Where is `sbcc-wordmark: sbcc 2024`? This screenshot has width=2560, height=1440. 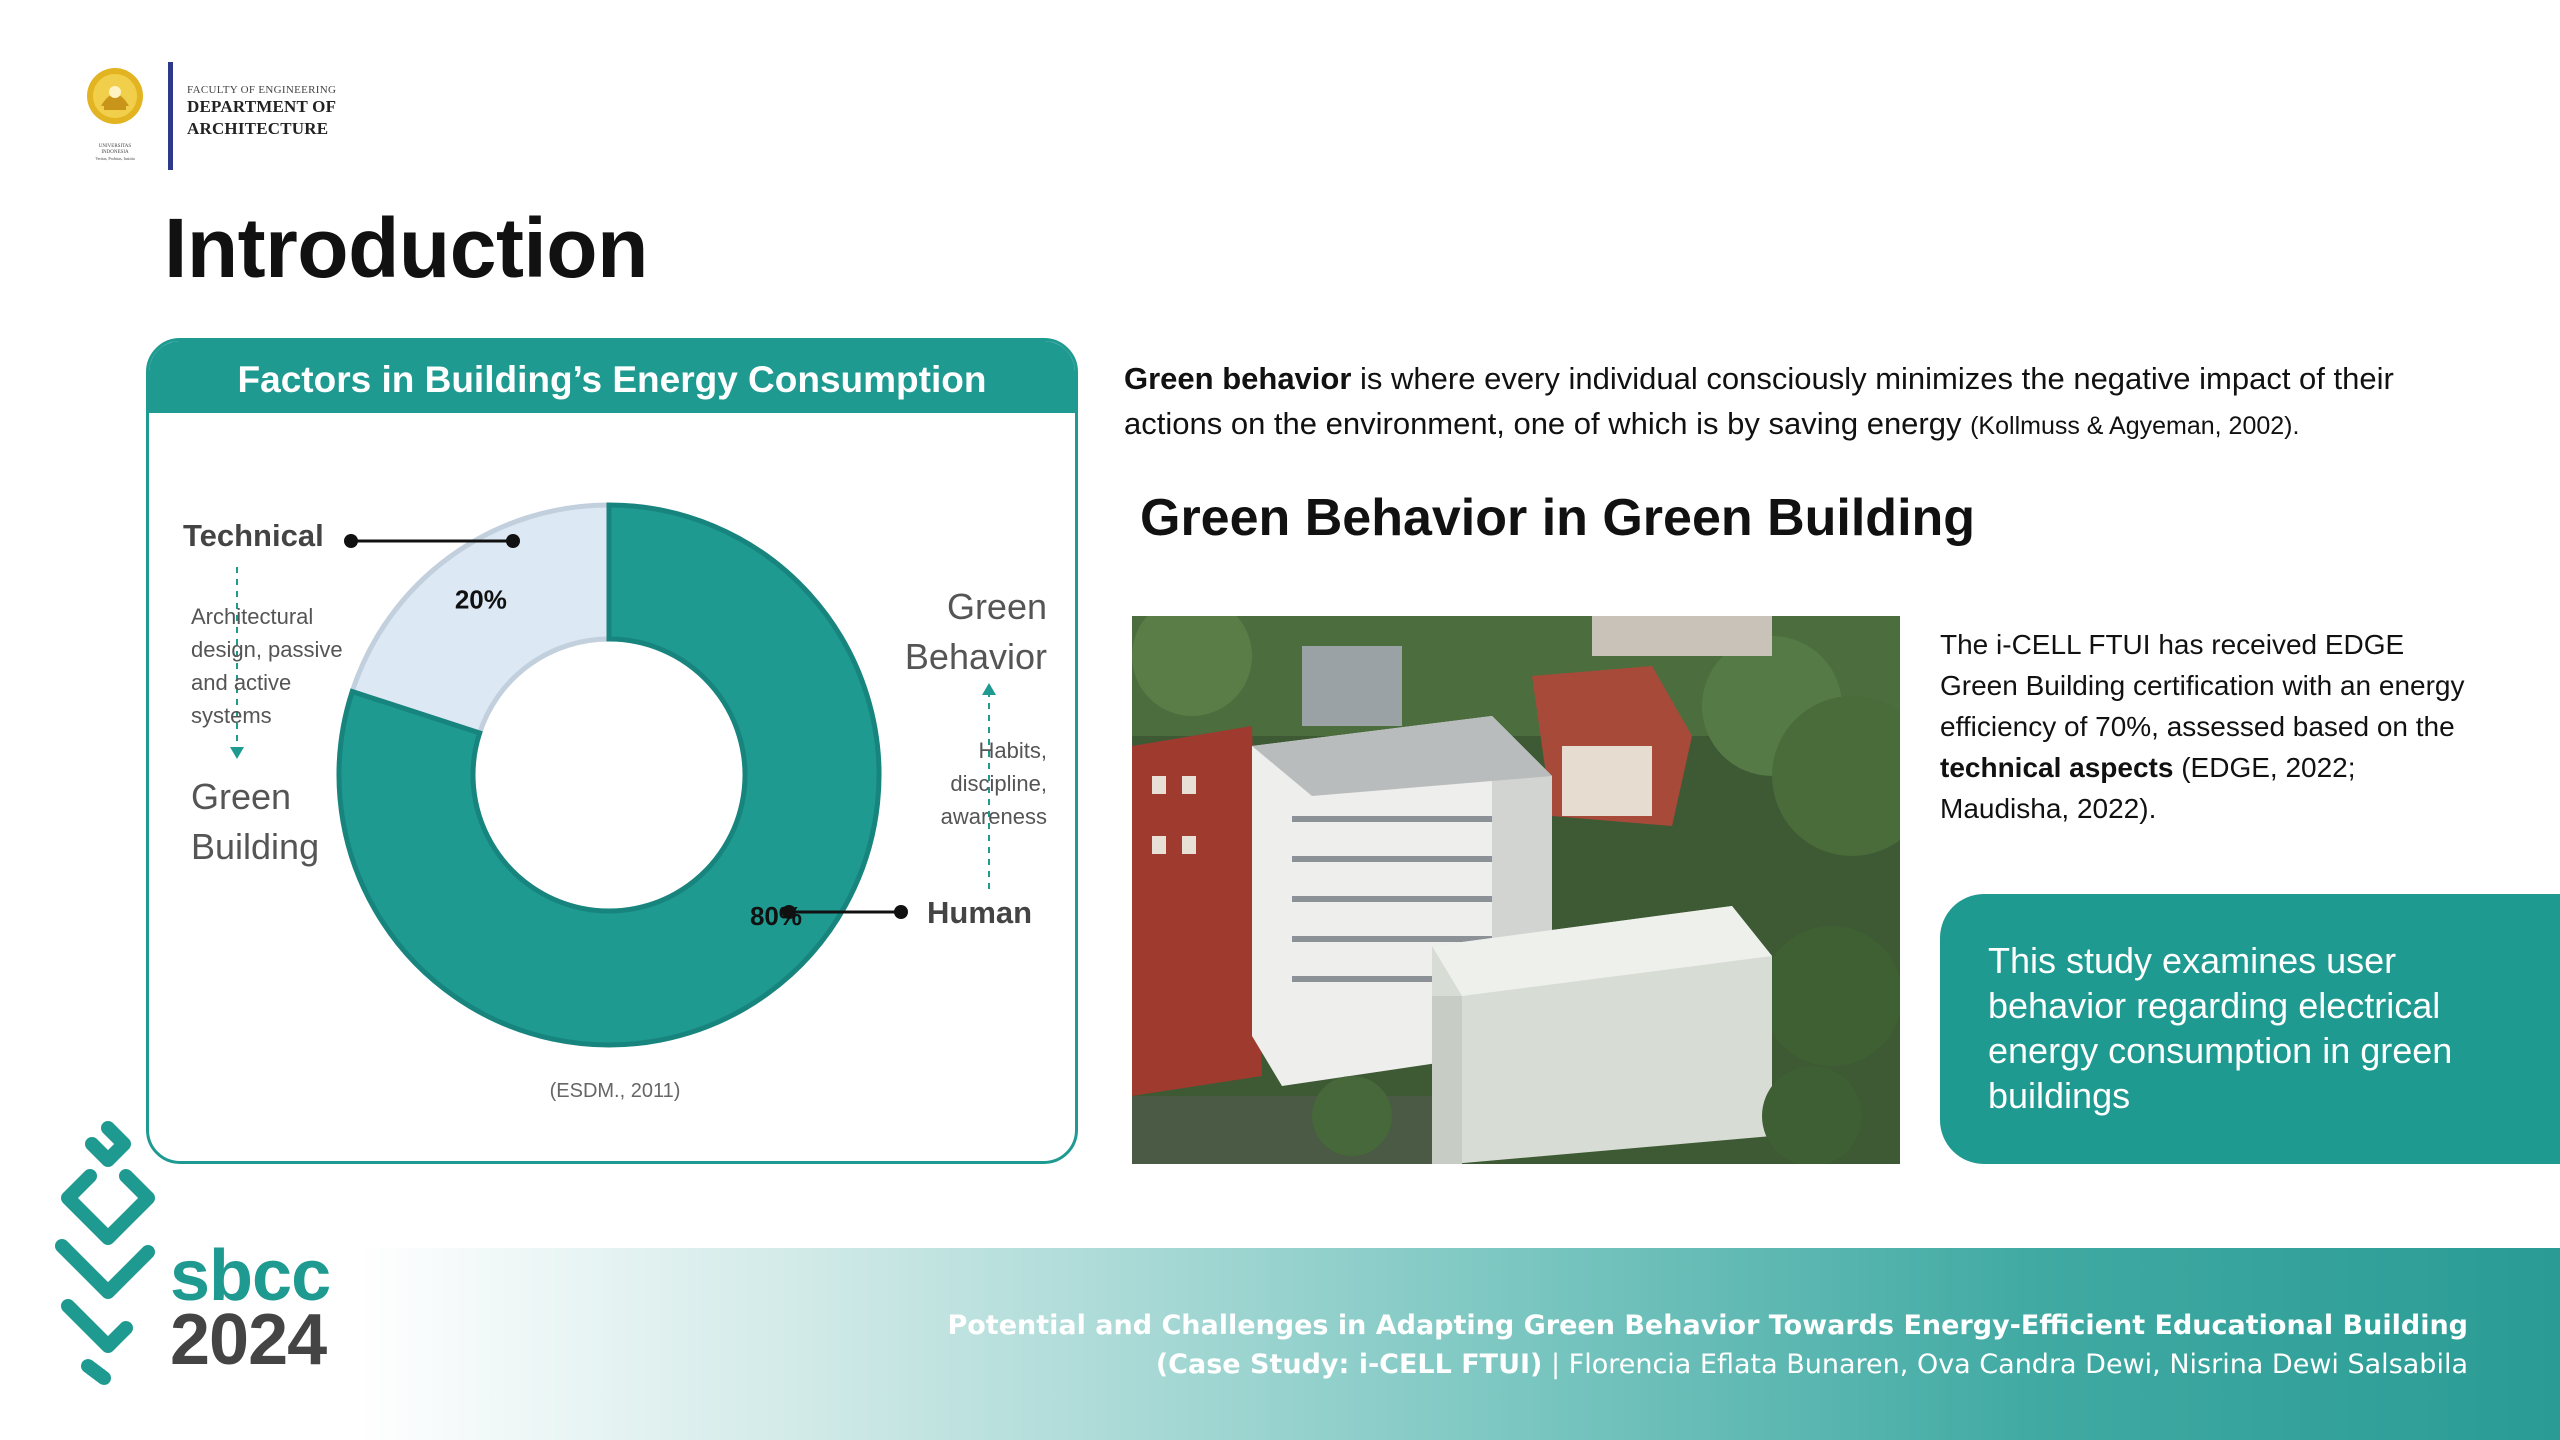
sbcc-wordmark: sbcc 2024 is located at coordinates (250, 1308).